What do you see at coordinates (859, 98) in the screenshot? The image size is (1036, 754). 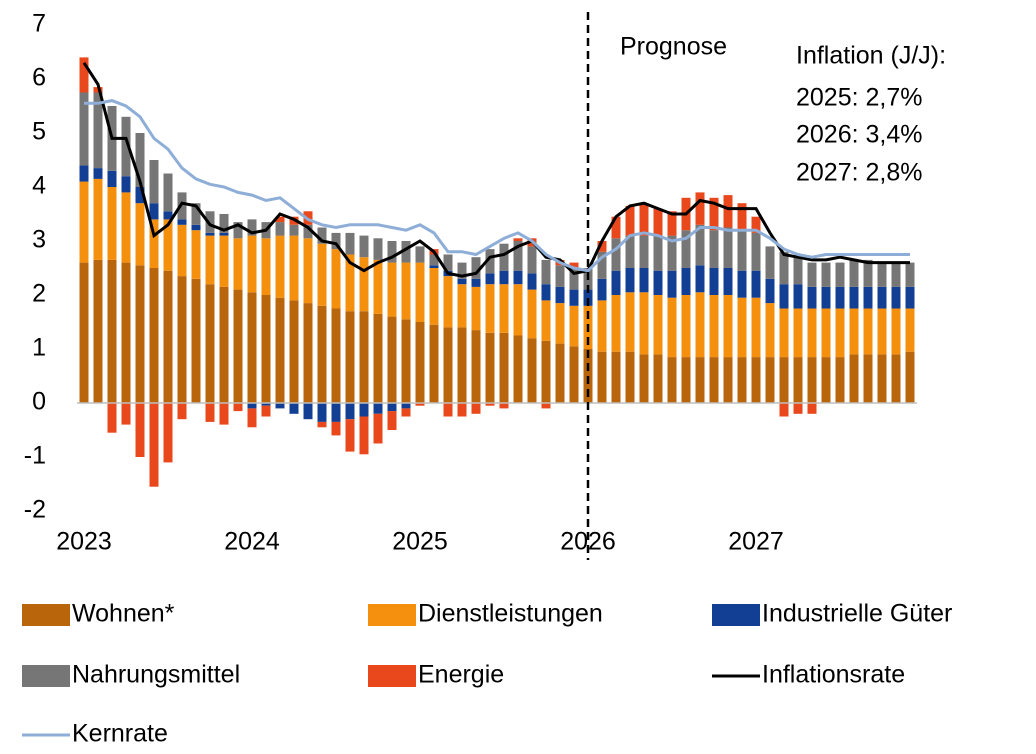 I see `annotation: 2025: 2,7%` at bounding box center [859, 98].